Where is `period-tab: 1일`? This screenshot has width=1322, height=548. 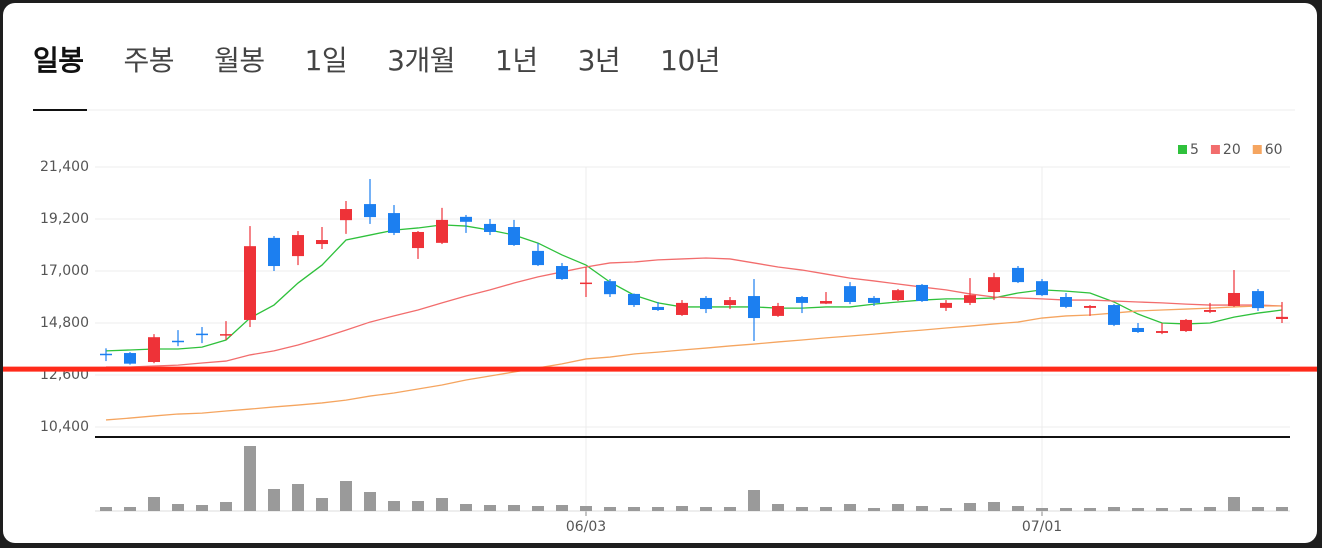 period-tab: 1일 is located at coordinates (326, 60).